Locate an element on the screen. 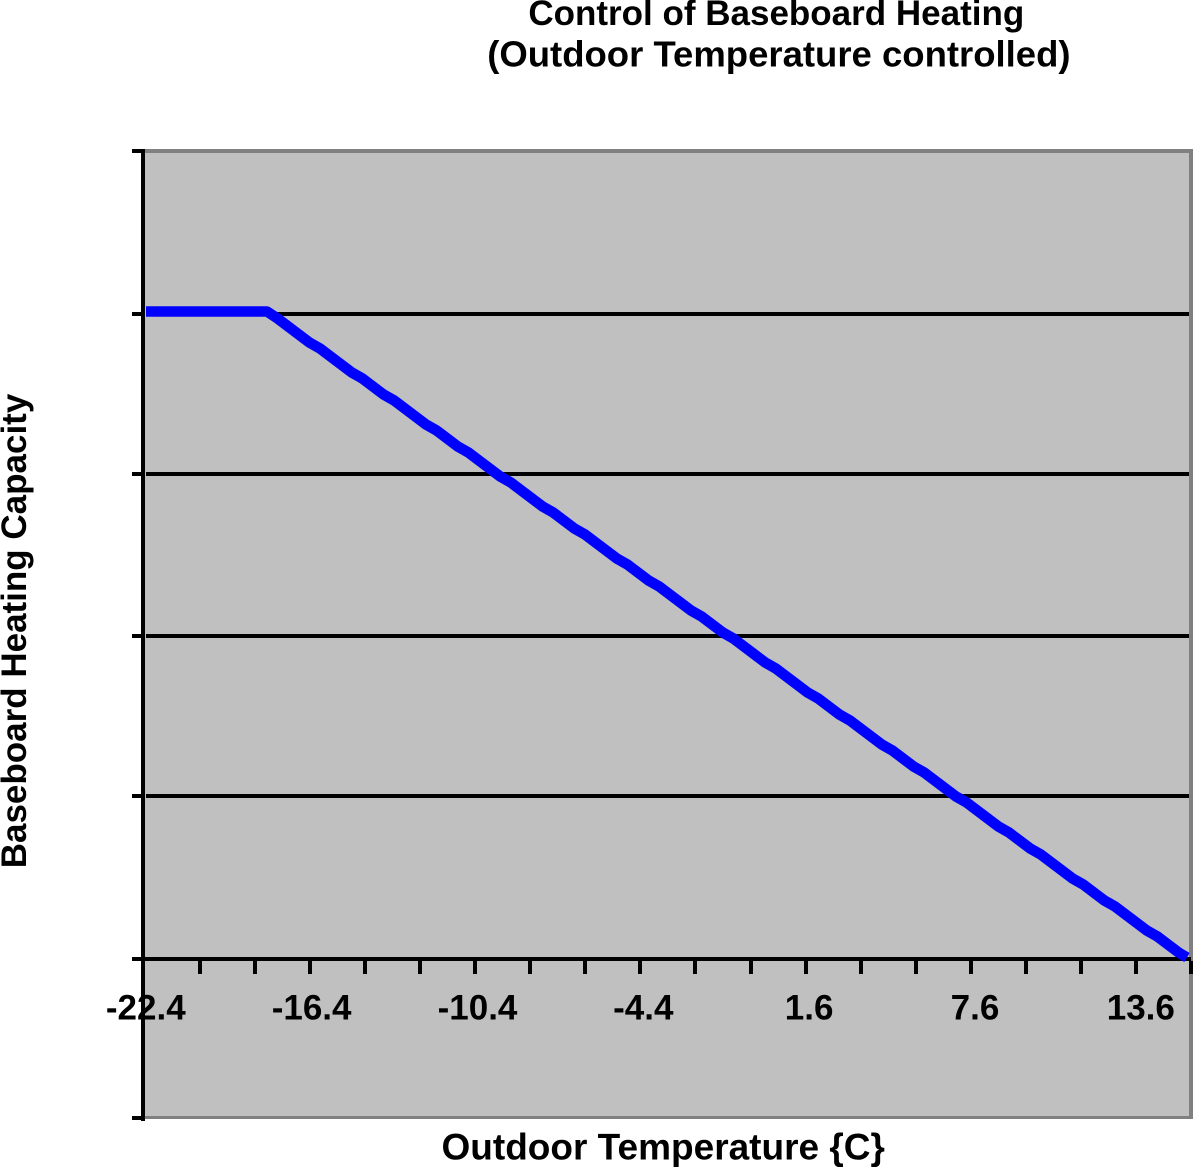 The height and width of the screenshot is (1168, 1194). svg-text: -16.4 is located at coordinates (312, 1007).